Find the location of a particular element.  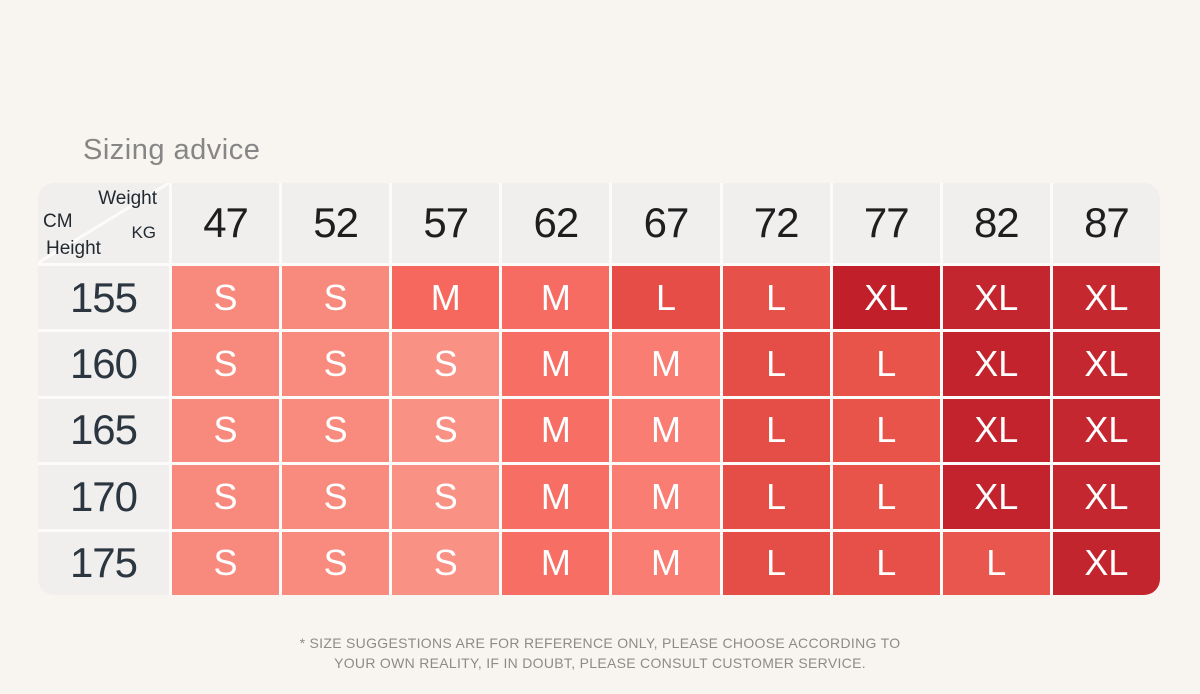

kg-axis-label: KG is located at coordinates (143, 232).